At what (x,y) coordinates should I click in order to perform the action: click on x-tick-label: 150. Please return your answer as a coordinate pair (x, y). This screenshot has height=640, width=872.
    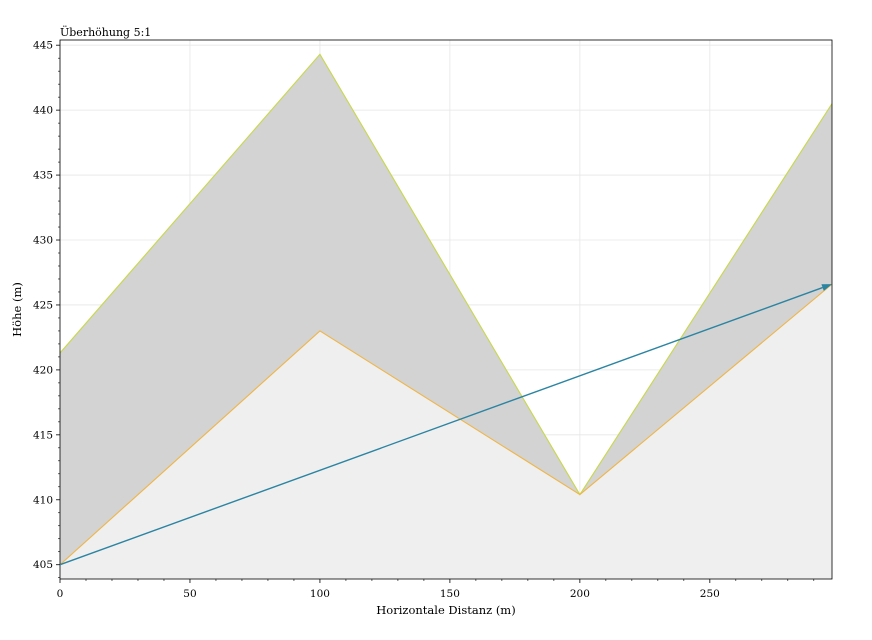
    Looking at the image, I should click on (450, 594).